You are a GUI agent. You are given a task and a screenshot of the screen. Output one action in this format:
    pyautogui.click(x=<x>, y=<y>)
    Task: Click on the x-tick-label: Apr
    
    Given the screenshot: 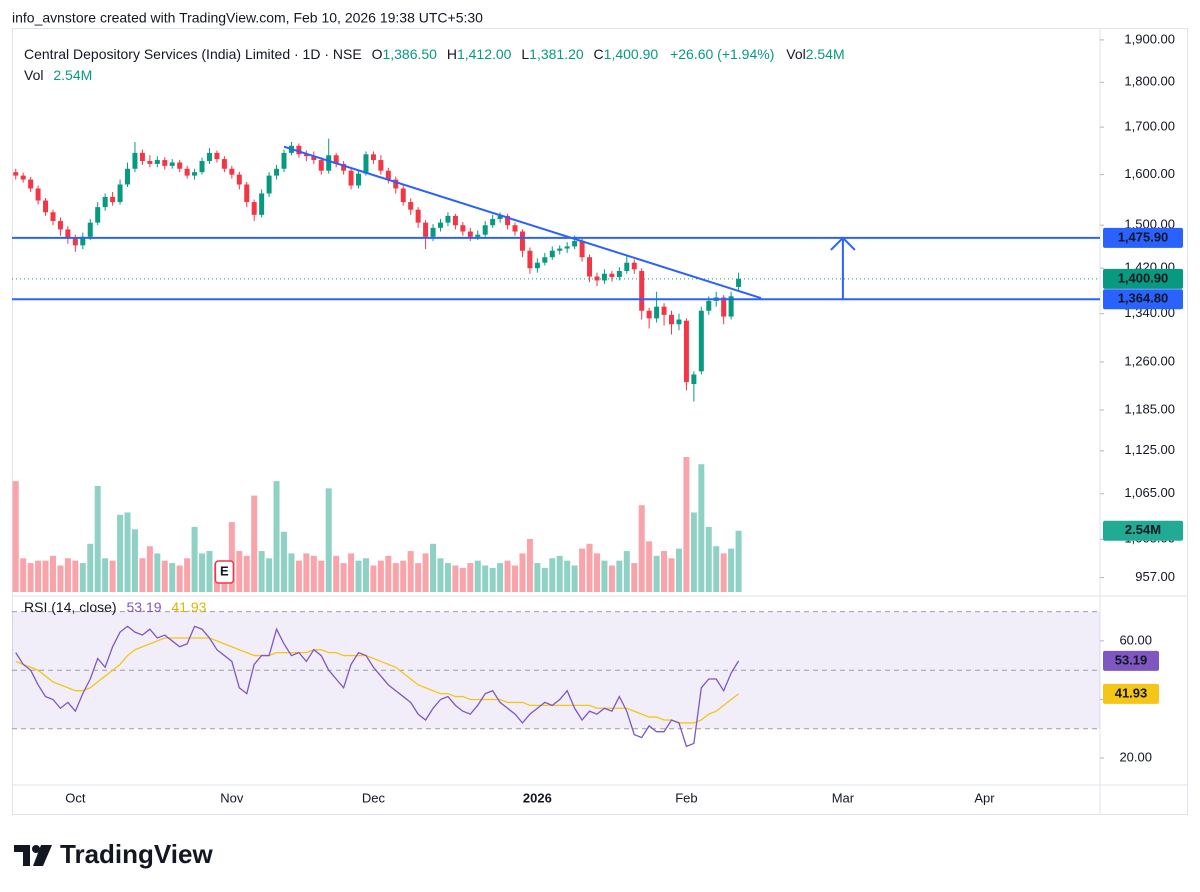 What is the action you would take?
    pyautogui.click(x=984, y=797)
    